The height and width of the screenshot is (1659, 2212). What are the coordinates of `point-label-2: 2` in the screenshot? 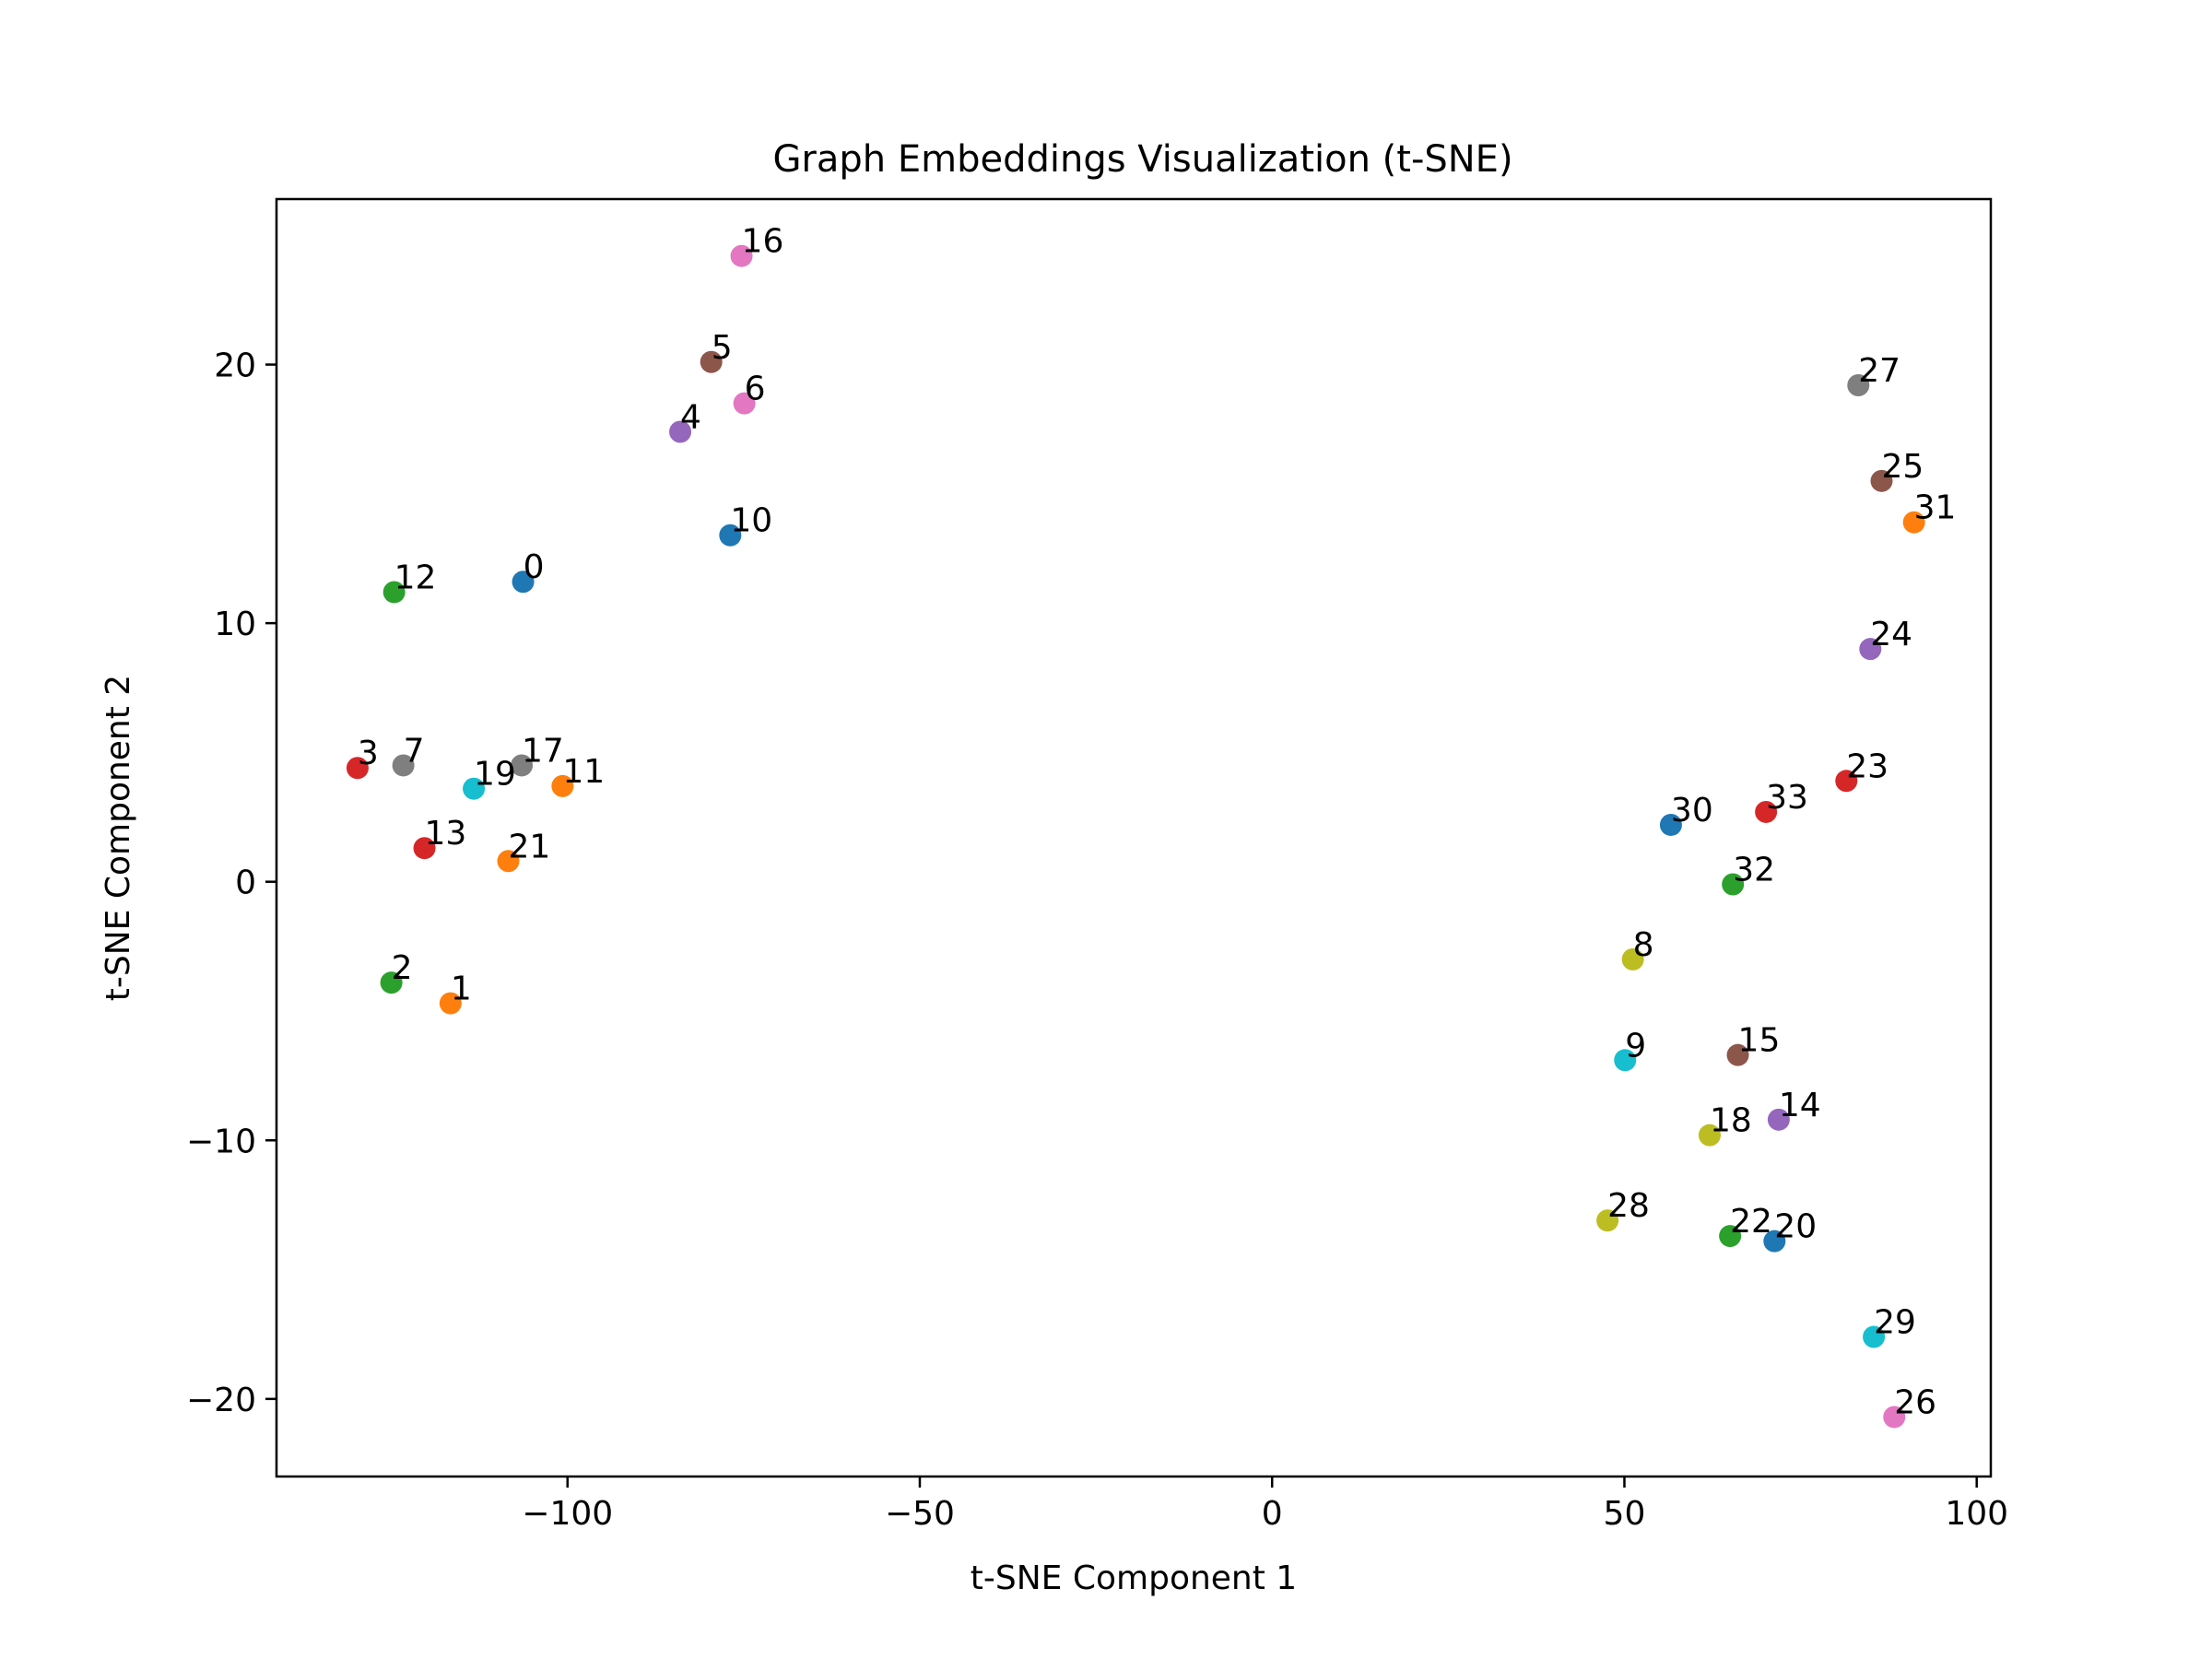 It's located at (402, 968).